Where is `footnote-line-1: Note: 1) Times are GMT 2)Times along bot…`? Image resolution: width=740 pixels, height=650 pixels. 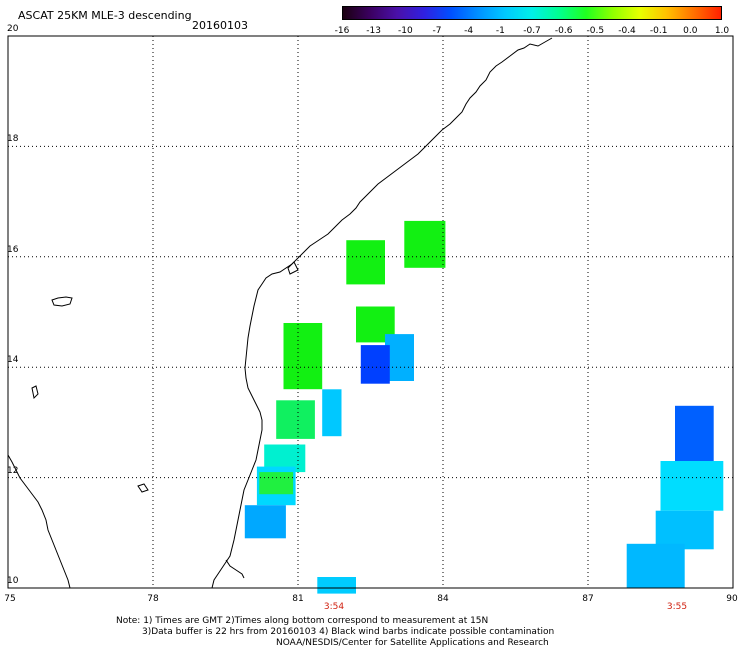 footnote-line-1: Note: 1) Times are GMT 2)Times along bot… is located at coordinates (302, 621).